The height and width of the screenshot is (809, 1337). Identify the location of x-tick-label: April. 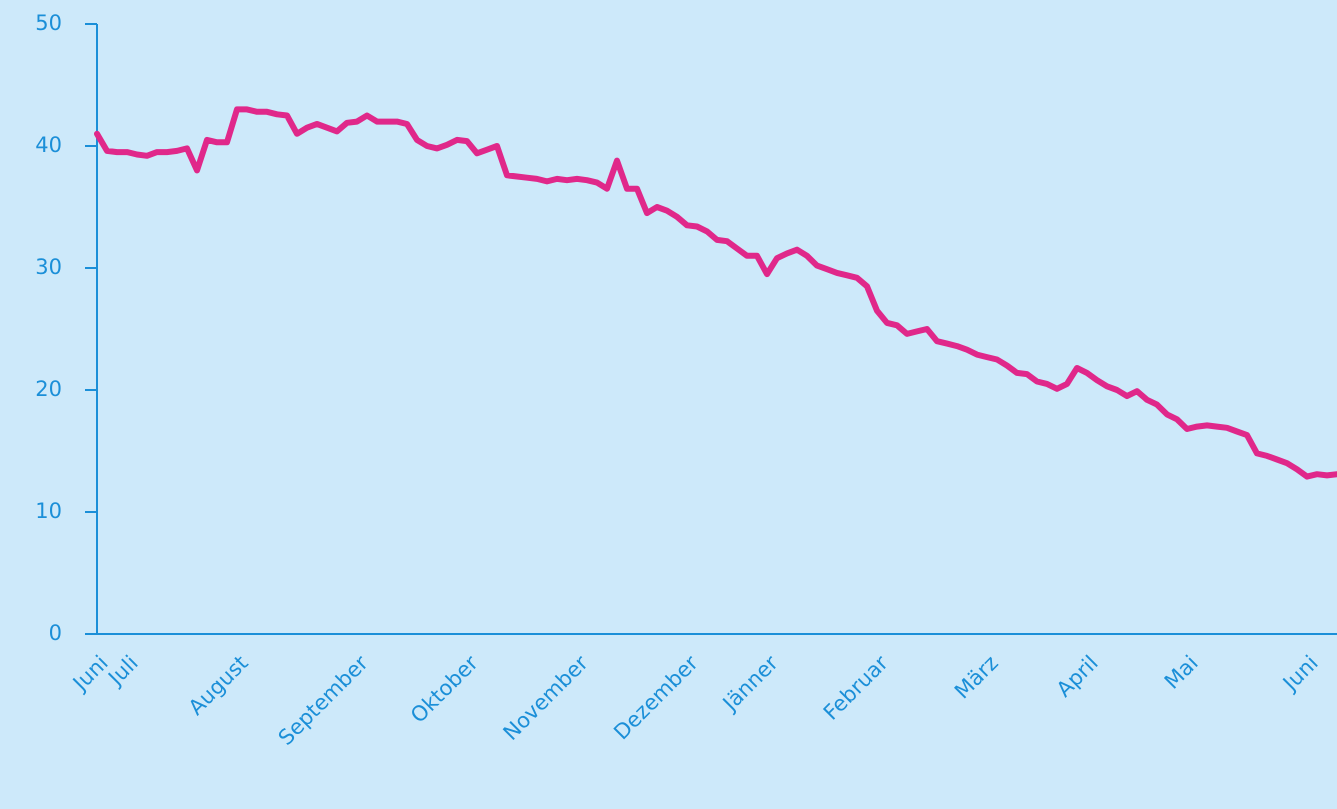
(1077, 676).